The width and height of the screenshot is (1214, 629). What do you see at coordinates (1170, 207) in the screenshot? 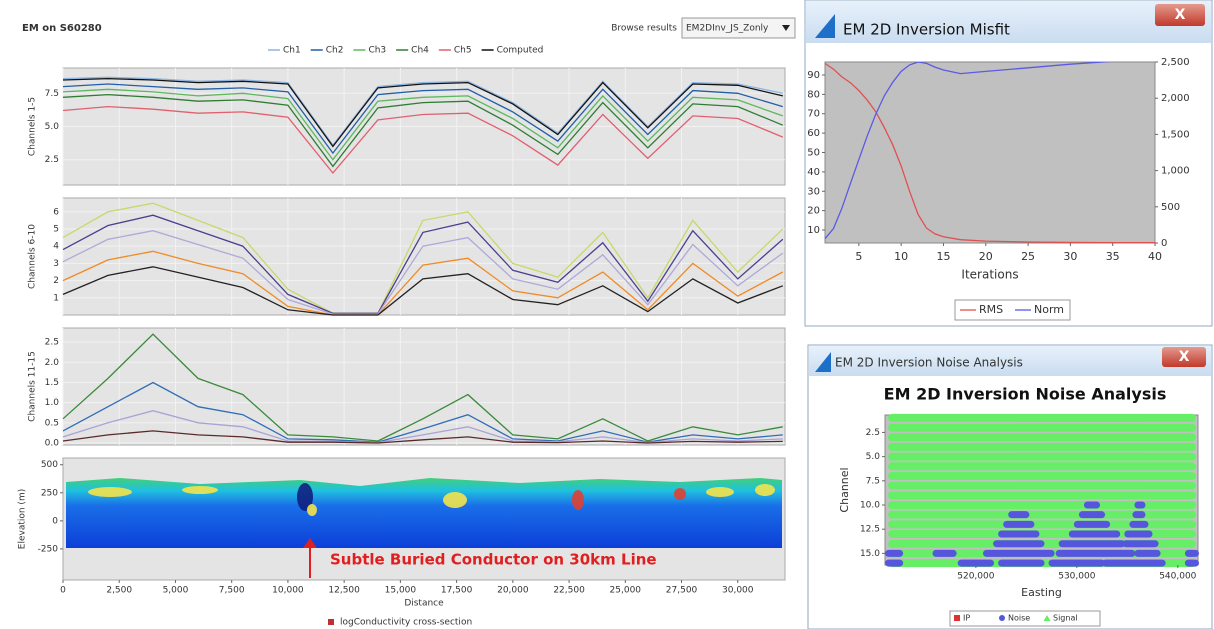
I see `y2-tick-label: 500` at bounding box center [1170, 207].